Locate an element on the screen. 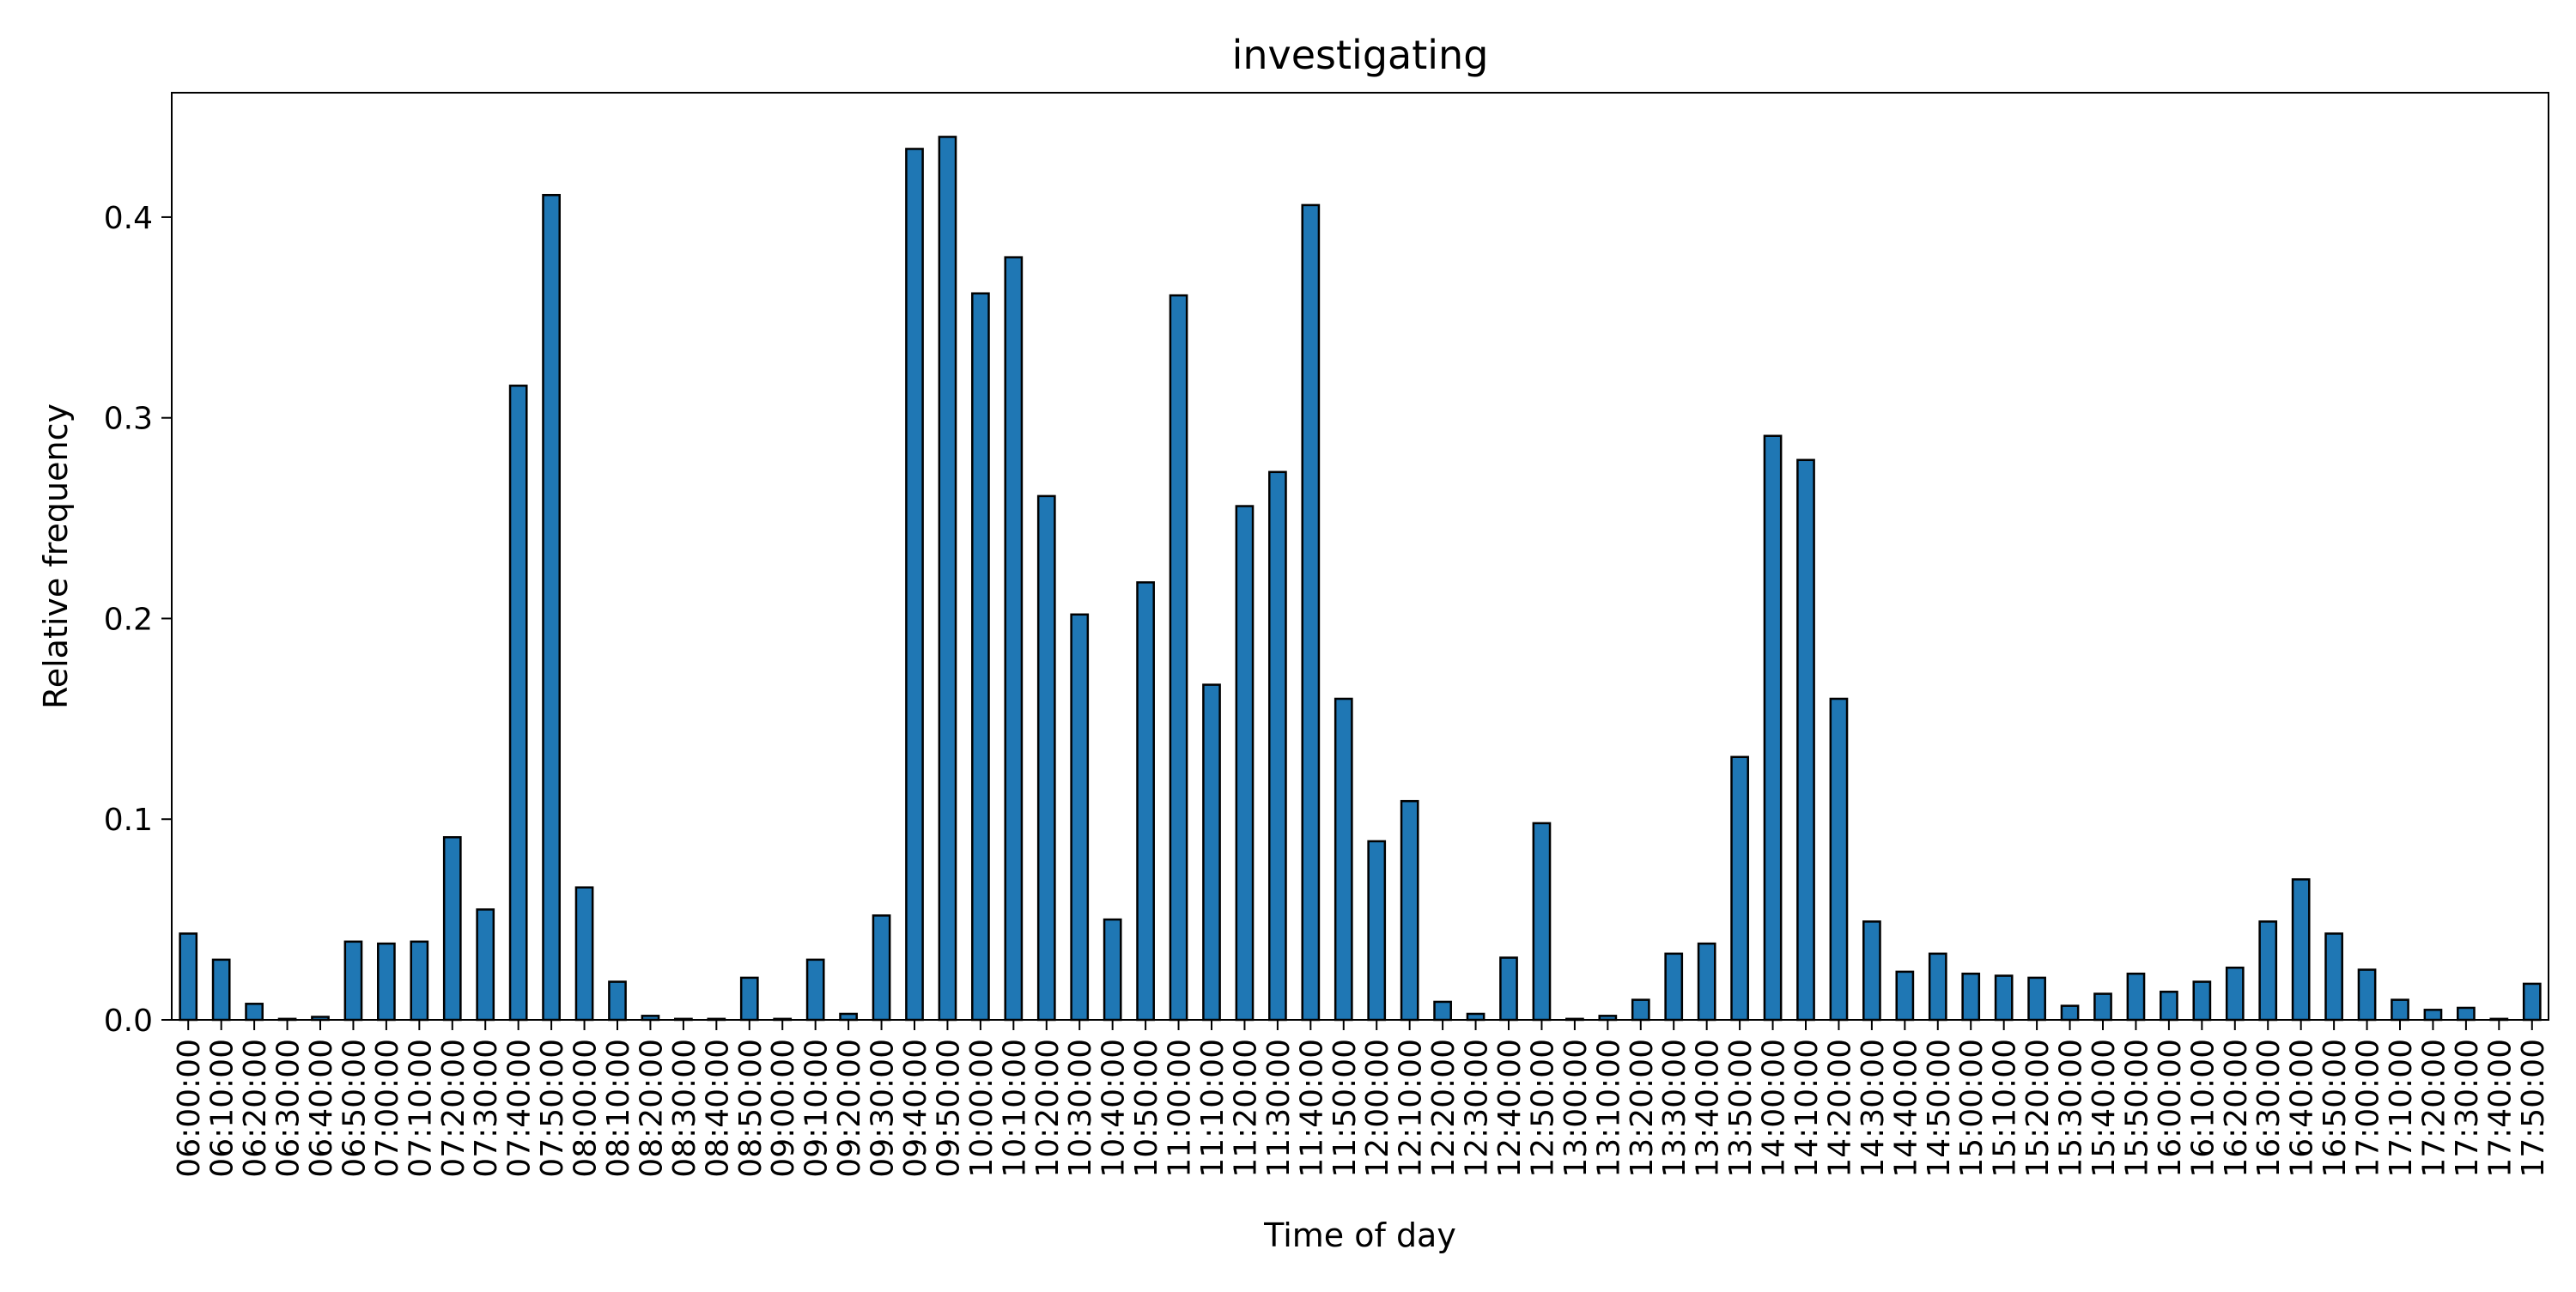  x-tick-label: 07:30:00 is located at coordinates (486, 1108).